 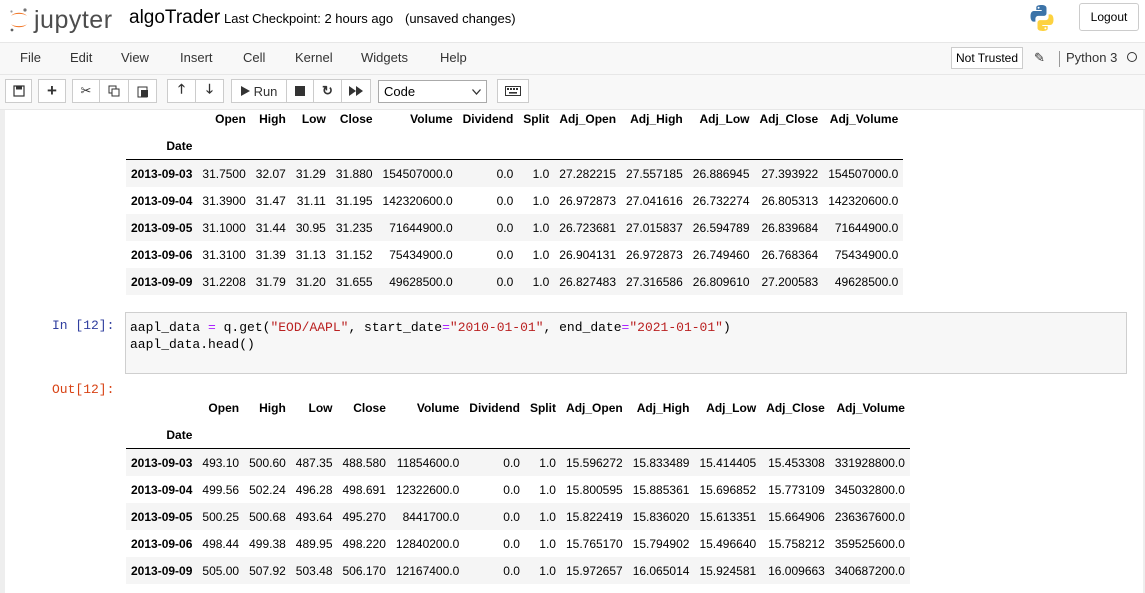 What do you see at coordinates (513, 91) in the screenshot?
I see `command-palette-button` at bounding box center [513, 91].